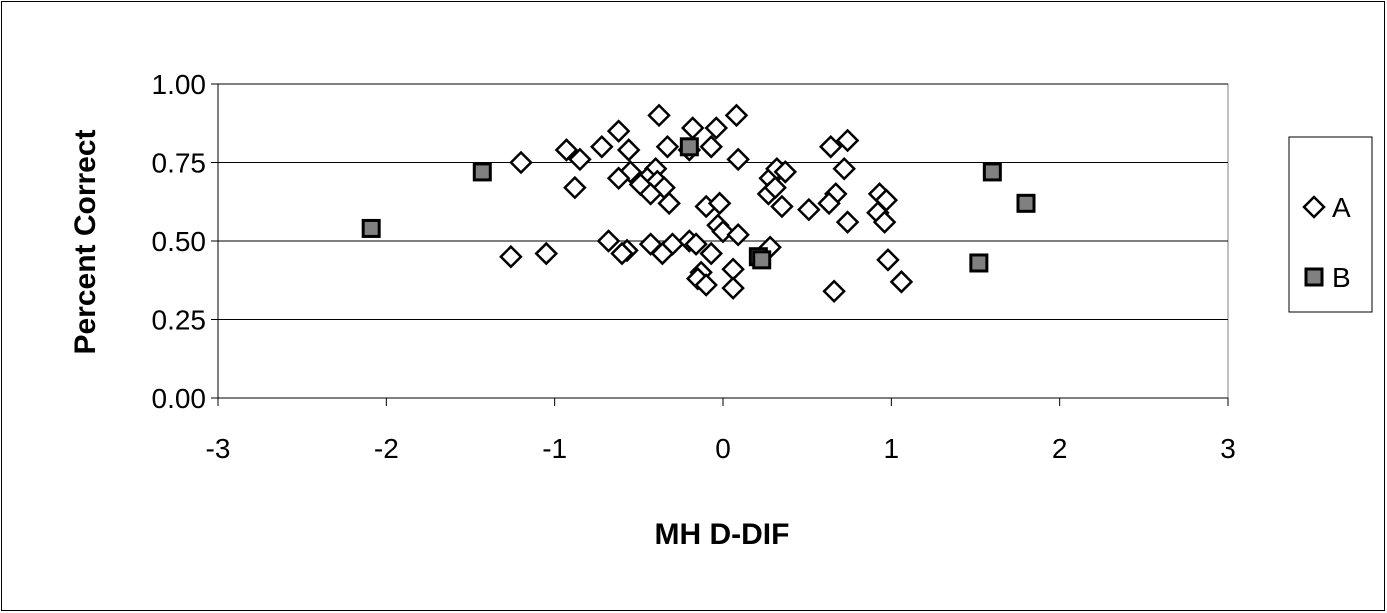 The image size is (1387, 613). Describe the element at coordinates (1314, 207) in the screenshot. I see `legend-marker-a` at that location.